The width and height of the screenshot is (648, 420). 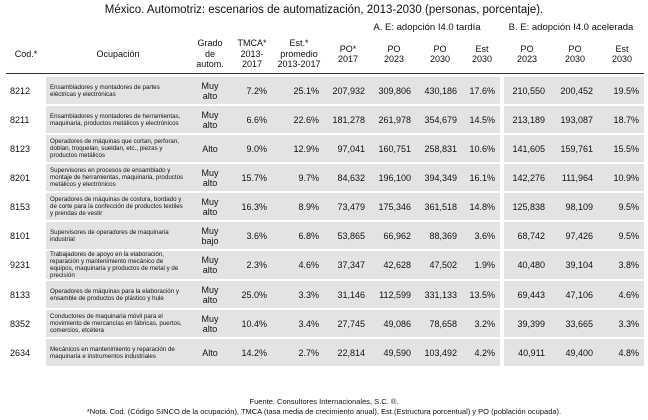 What do you see at coordinates (347, 294) in the screenshot?
I see `cell-po2017: 31,146` at bounding box center [347, 294].